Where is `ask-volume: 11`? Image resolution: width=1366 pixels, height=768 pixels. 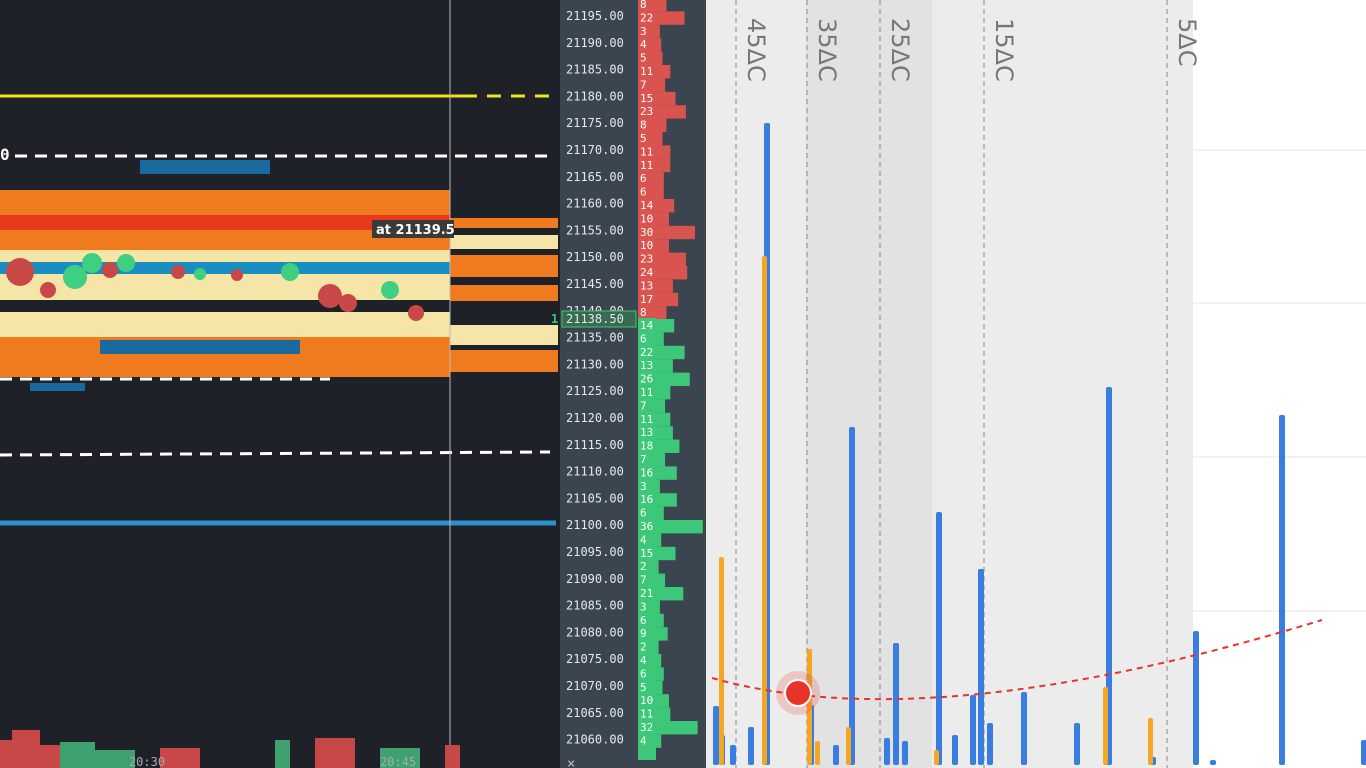
ask-volume: 11 is located at coordinates (646, 151).